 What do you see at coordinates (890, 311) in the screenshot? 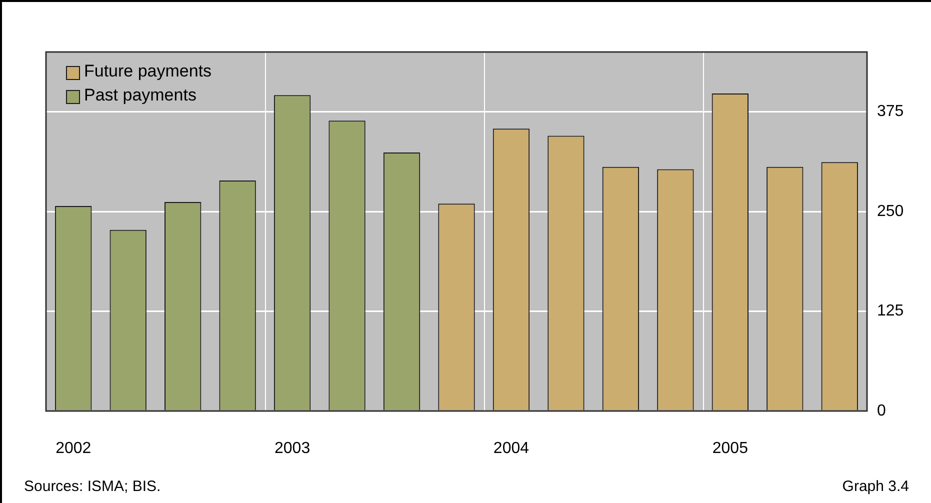
I see `y-tick-label: 125` at bounding box center [890, 311].